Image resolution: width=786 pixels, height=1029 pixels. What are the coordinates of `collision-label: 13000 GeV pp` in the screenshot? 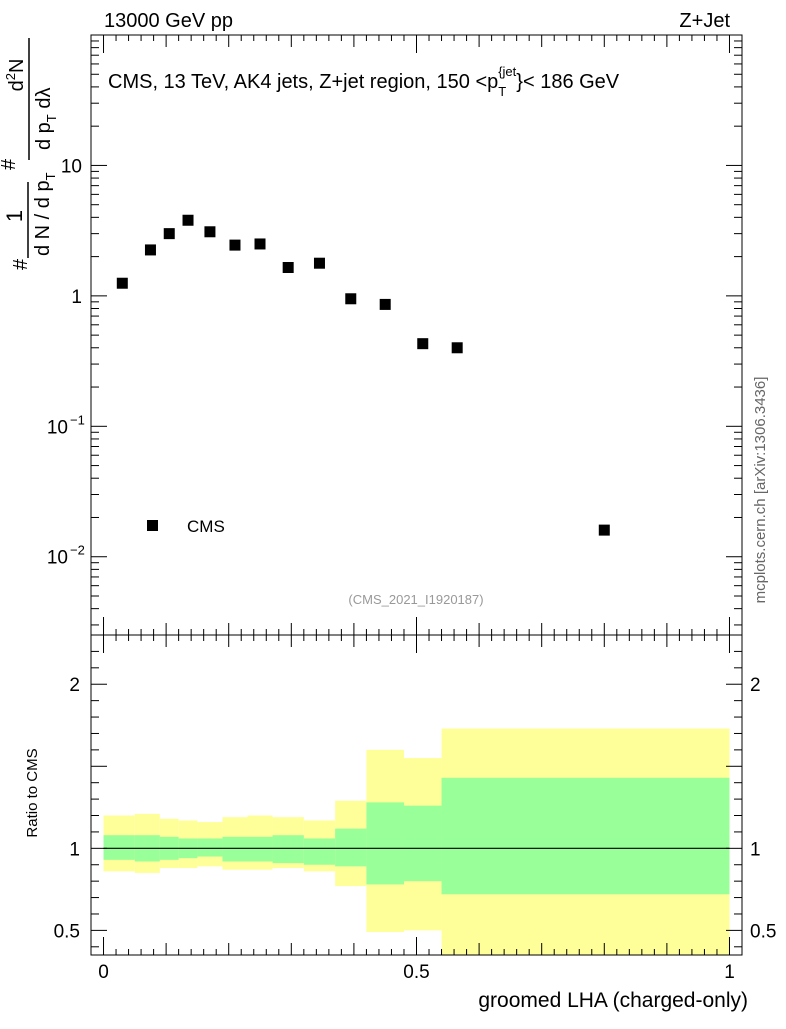 It's located at (168, 21).